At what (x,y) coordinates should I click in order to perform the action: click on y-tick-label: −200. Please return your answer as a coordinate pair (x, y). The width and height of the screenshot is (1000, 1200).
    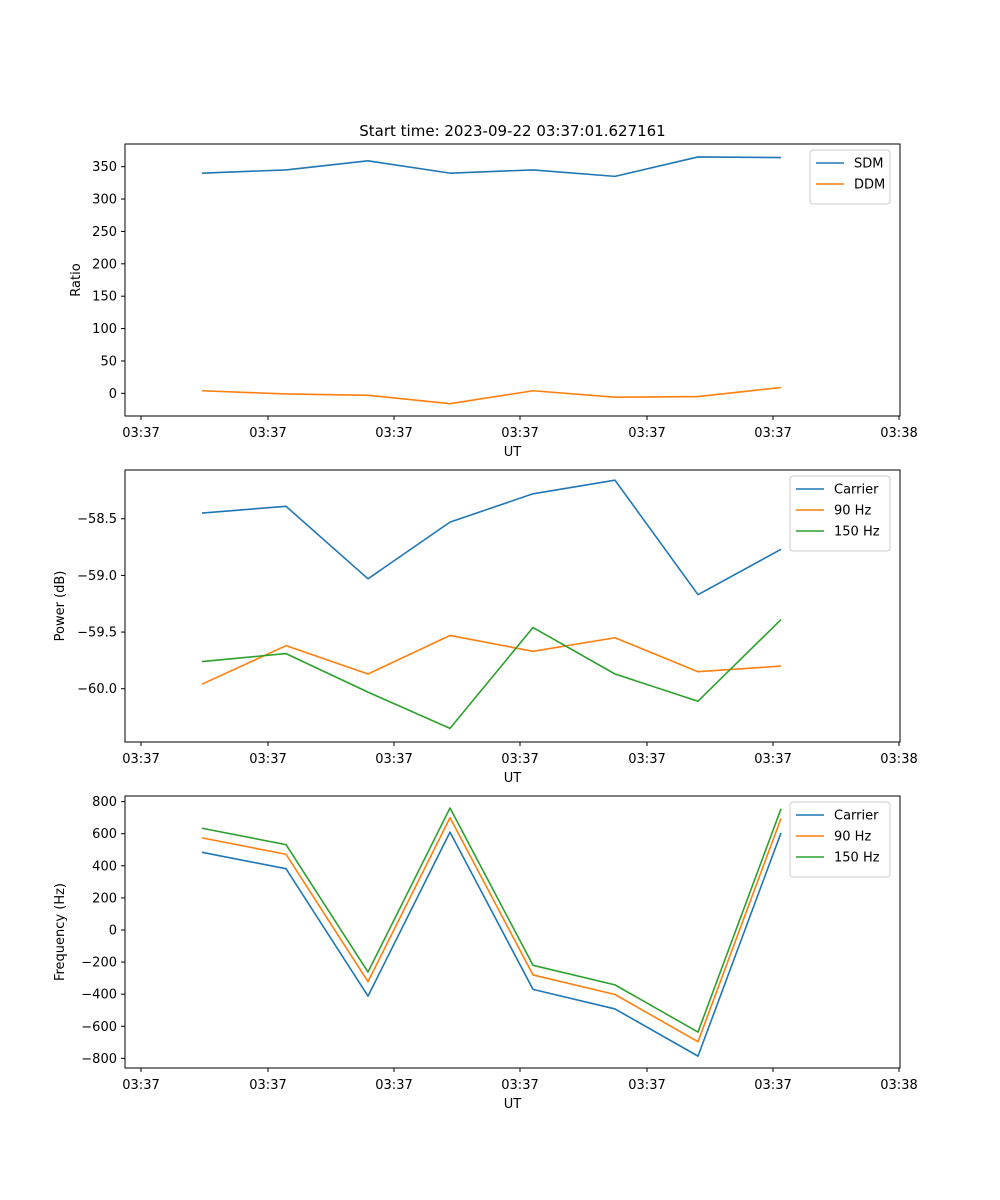
    Looking at the image, I should click on (99, 963).